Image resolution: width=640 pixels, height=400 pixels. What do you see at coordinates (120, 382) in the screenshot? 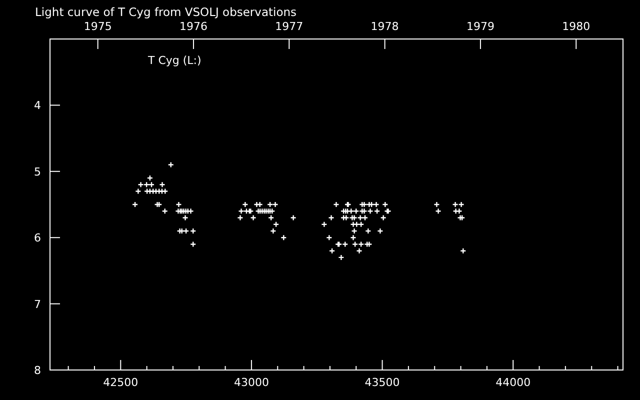
I see `x-tick-label: 42500` at bounding box center [120, 382].